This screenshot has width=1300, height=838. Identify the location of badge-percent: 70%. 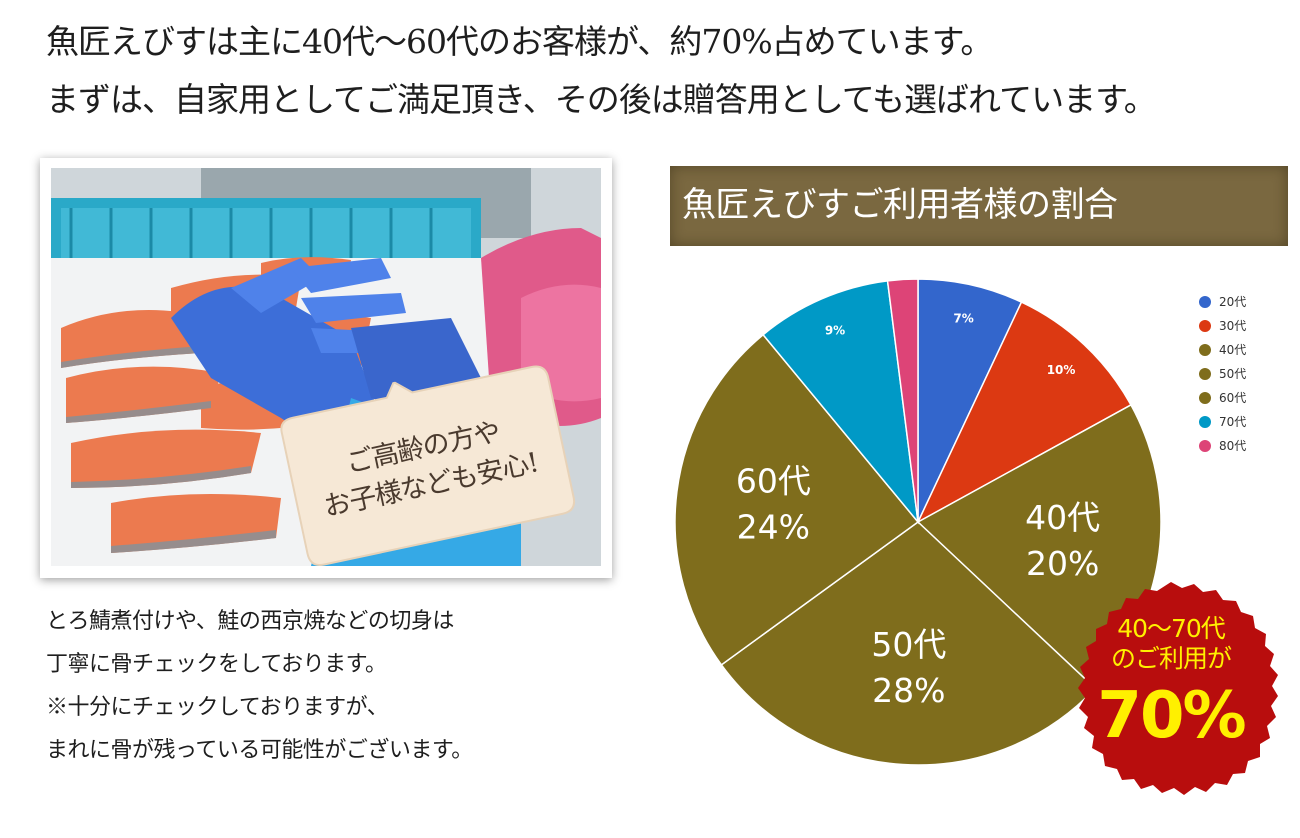
(1171, 716).